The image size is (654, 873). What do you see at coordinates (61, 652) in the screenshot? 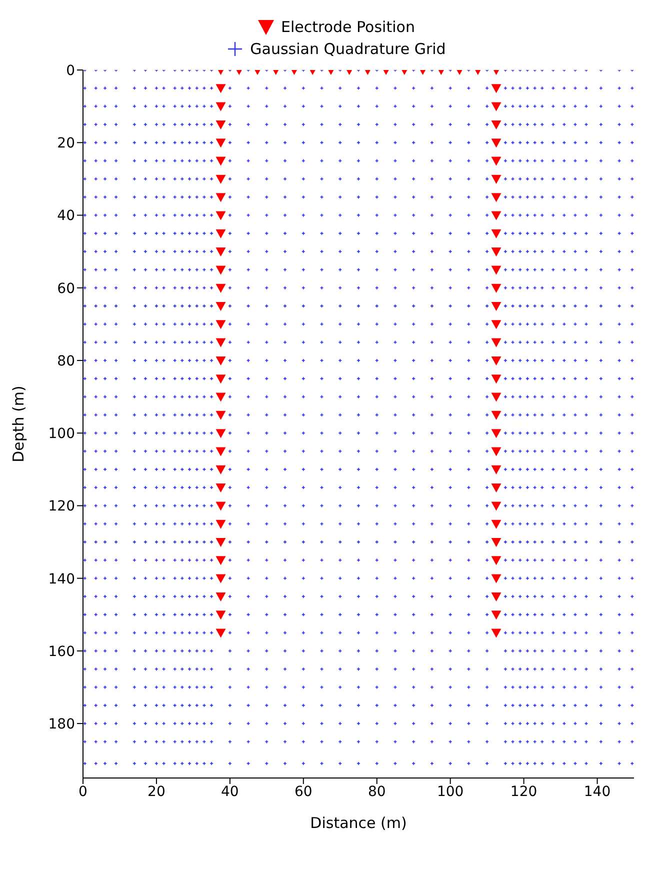
I see `y-tick-label: 160` at bounding box center [61, 652].